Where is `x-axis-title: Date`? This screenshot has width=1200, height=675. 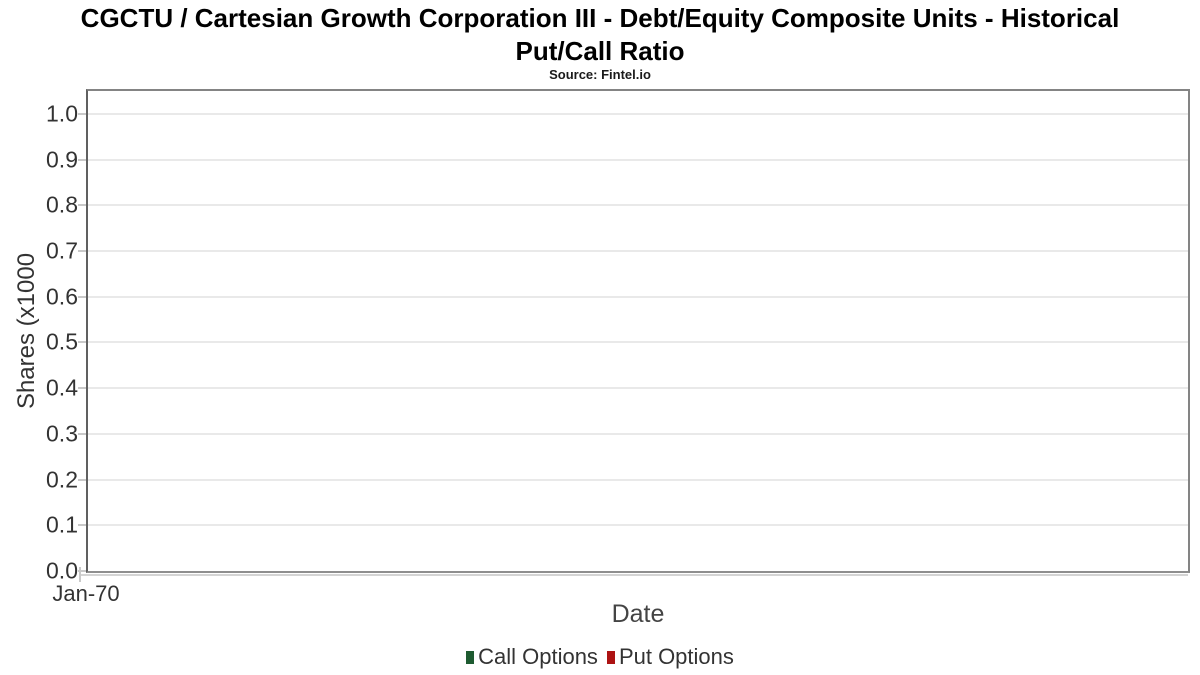 x-axis-title: Date is located at coordinates (638, 614).